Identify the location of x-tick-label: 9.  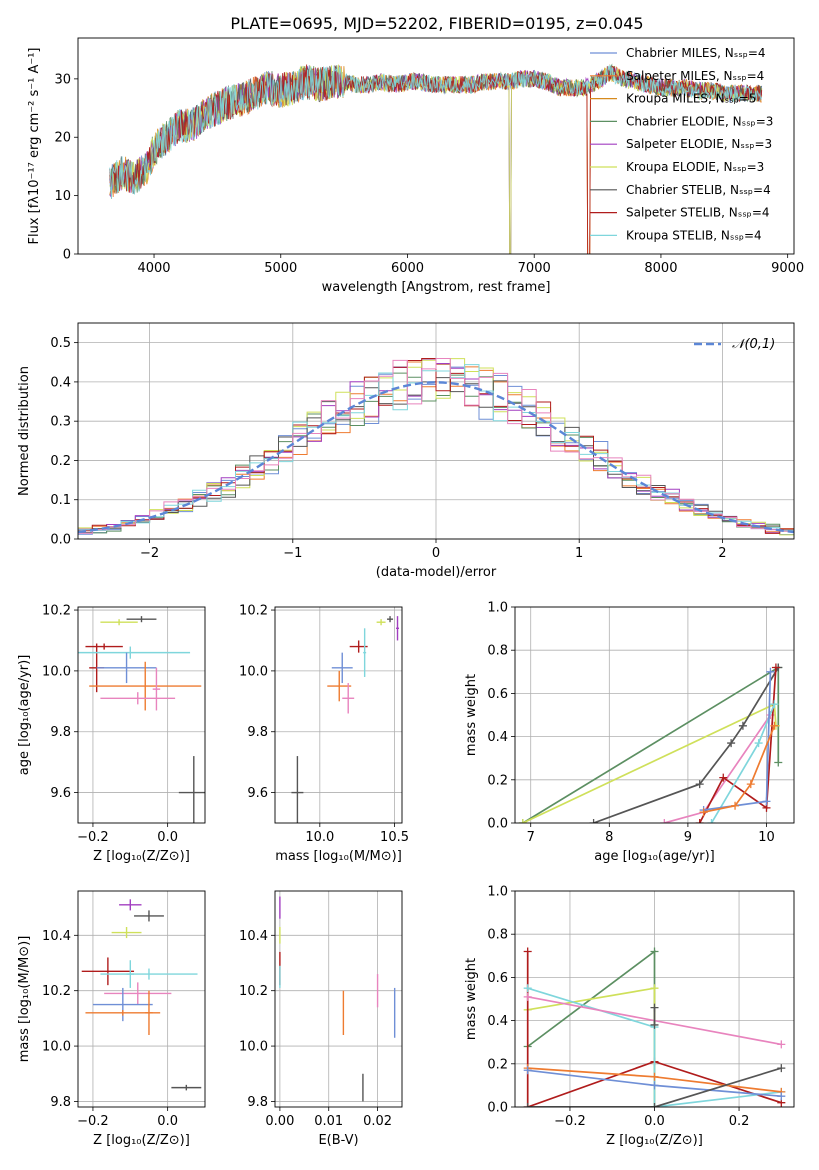
(688, 837).